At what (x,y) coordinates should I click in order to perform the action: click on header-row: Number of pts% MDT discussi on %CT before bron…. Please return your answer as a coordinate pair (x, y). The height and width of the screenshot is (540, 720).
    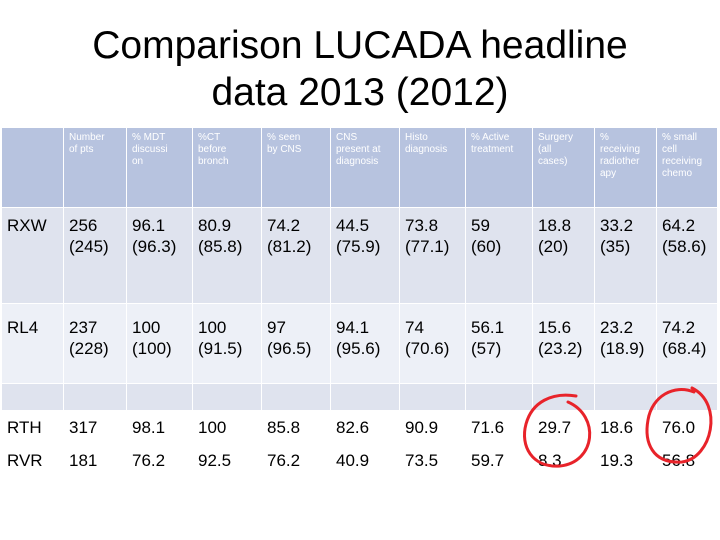
    Looking at the image, I should click on (359, 167).